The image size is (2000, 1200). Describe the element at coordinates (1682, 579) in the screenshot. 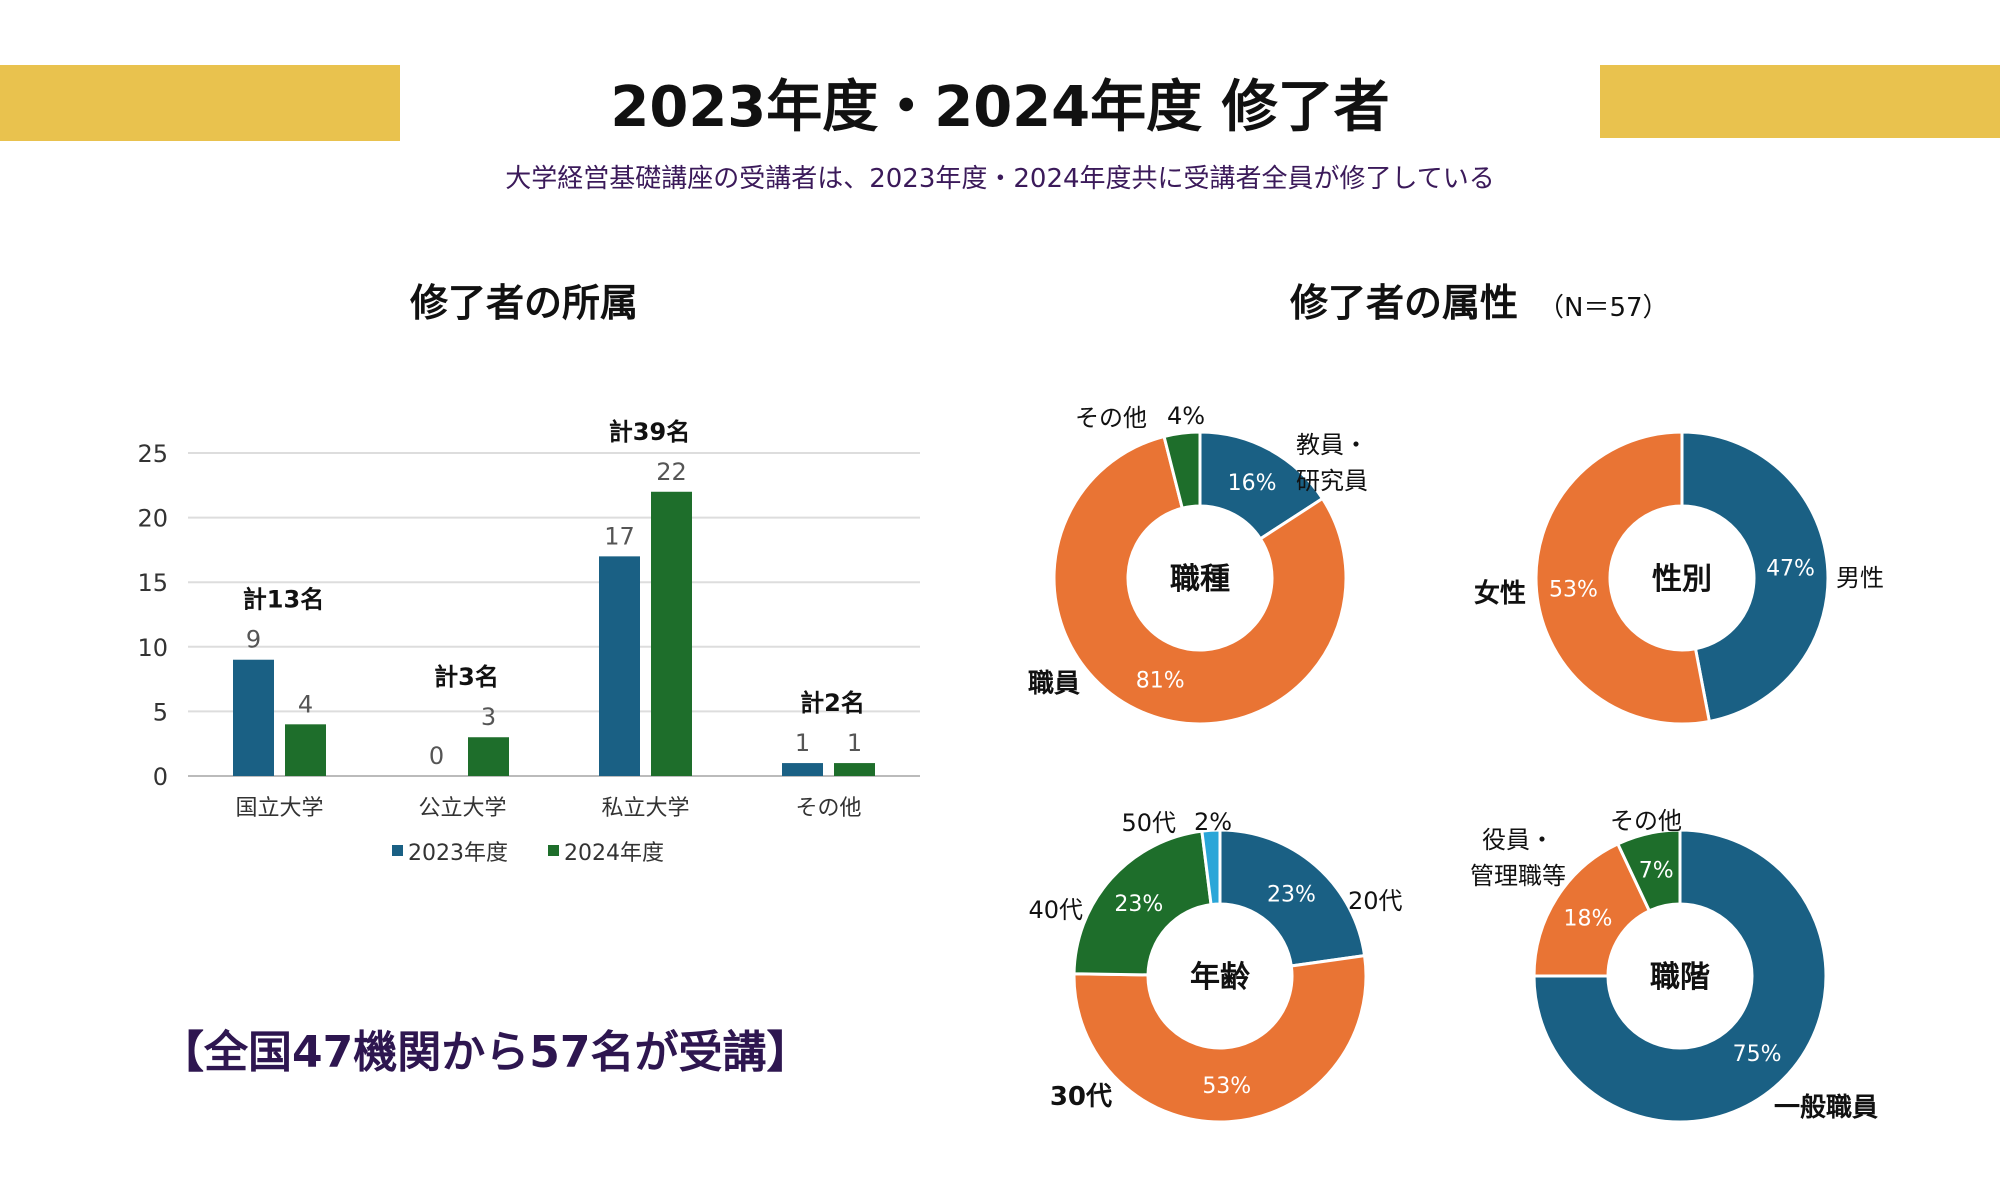

I see `donut-center-label: 性別` at that location.